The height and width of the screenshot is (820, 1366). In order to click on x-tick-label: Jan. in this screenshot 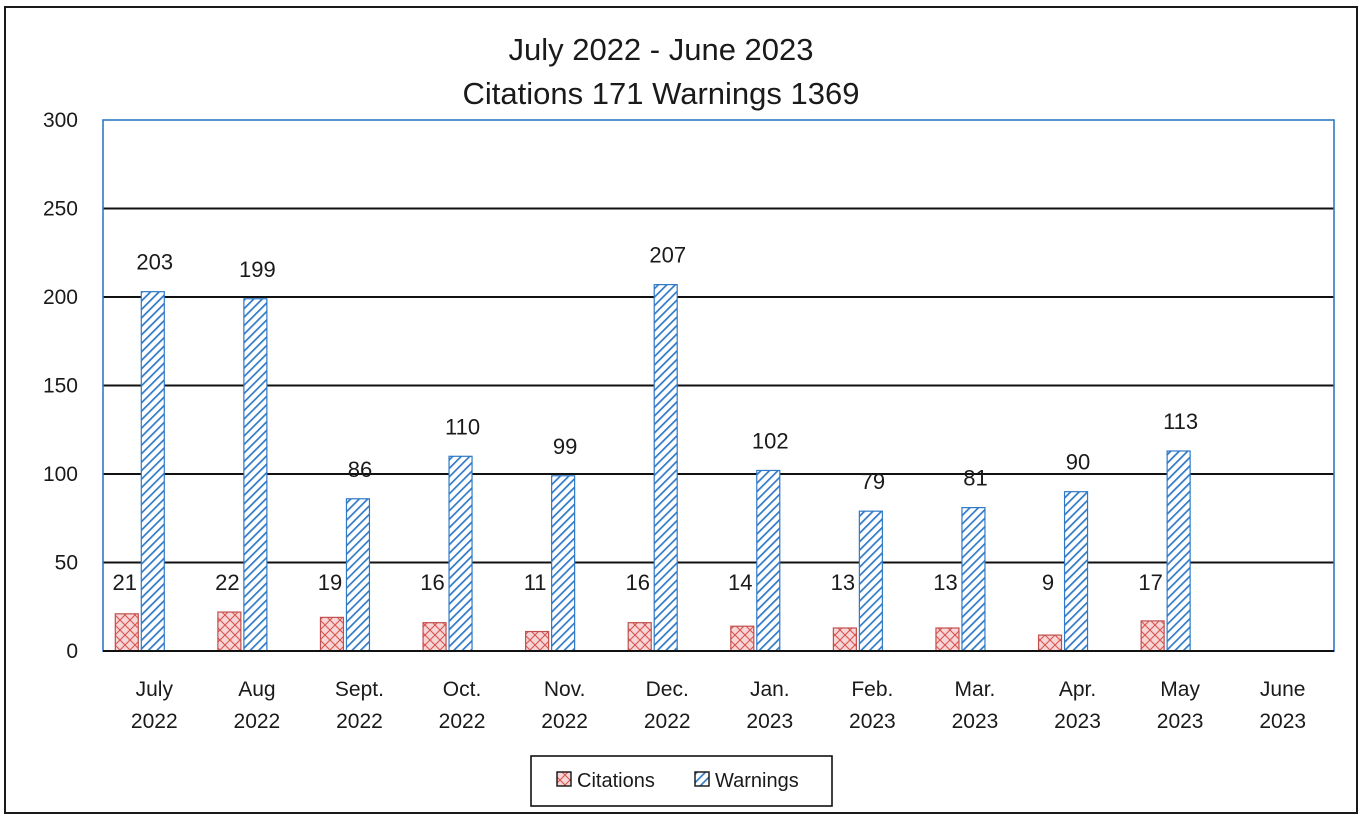, I will do `click(770, 689)`.